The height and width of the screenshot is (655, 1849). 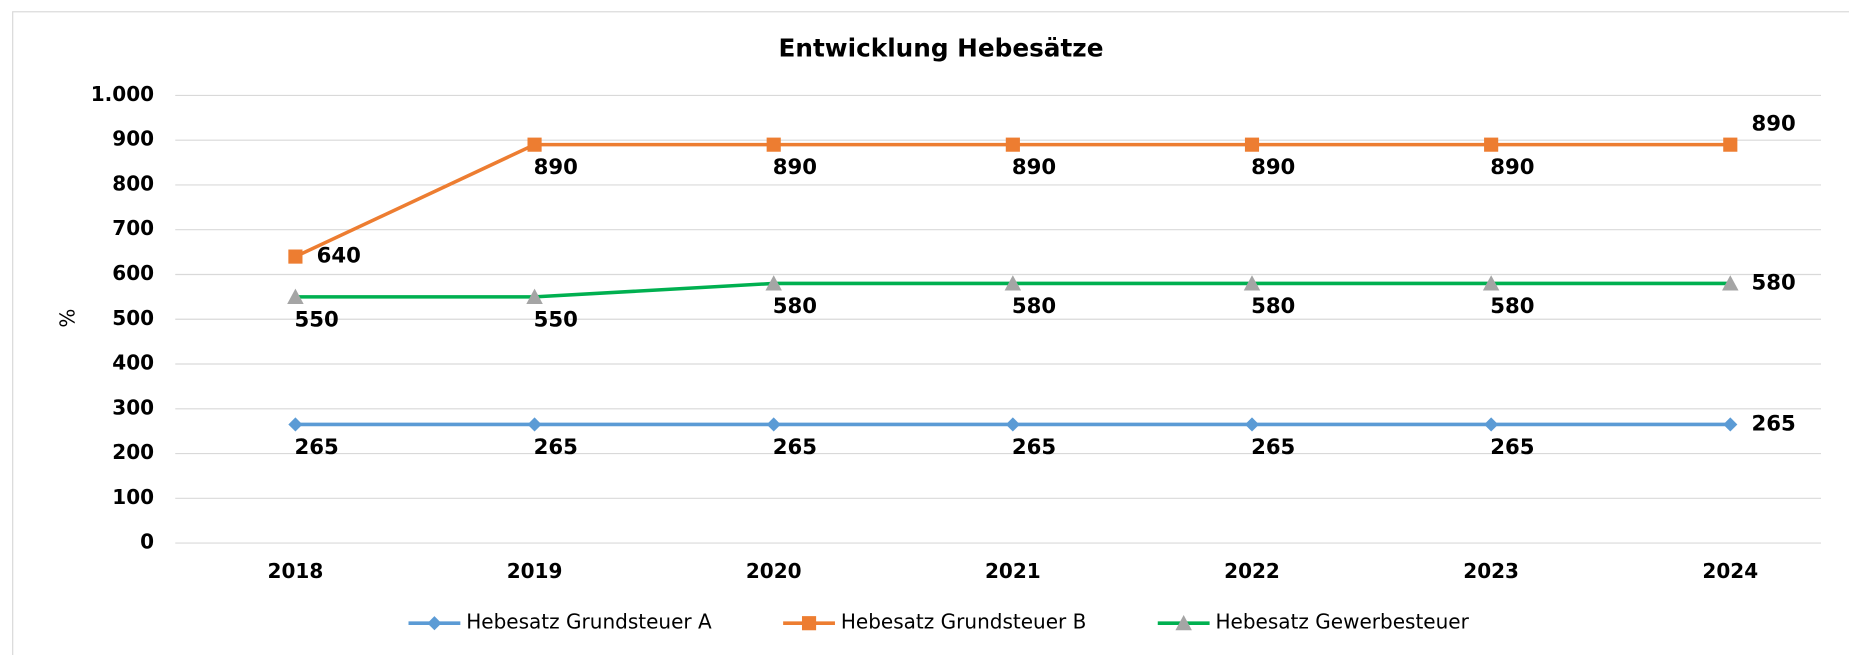 I want to click on y-tick-label: 400, so click(x=133, y=363).